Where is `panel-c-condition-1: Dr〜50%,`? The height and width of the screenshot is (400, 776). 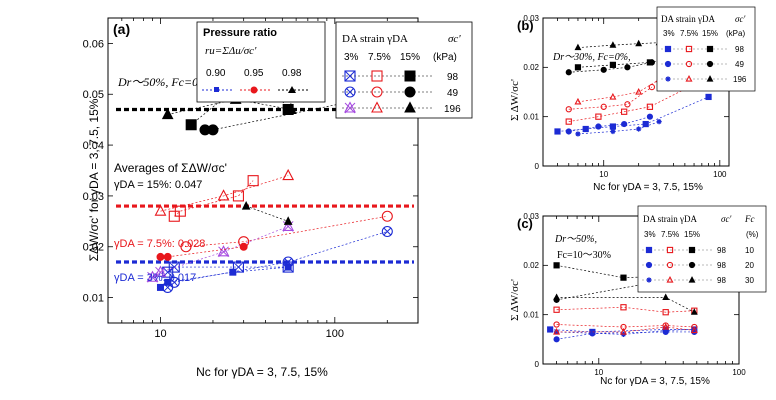
panel-c-condition-1: Dr〜50%, is located at coordinates (575, 239).